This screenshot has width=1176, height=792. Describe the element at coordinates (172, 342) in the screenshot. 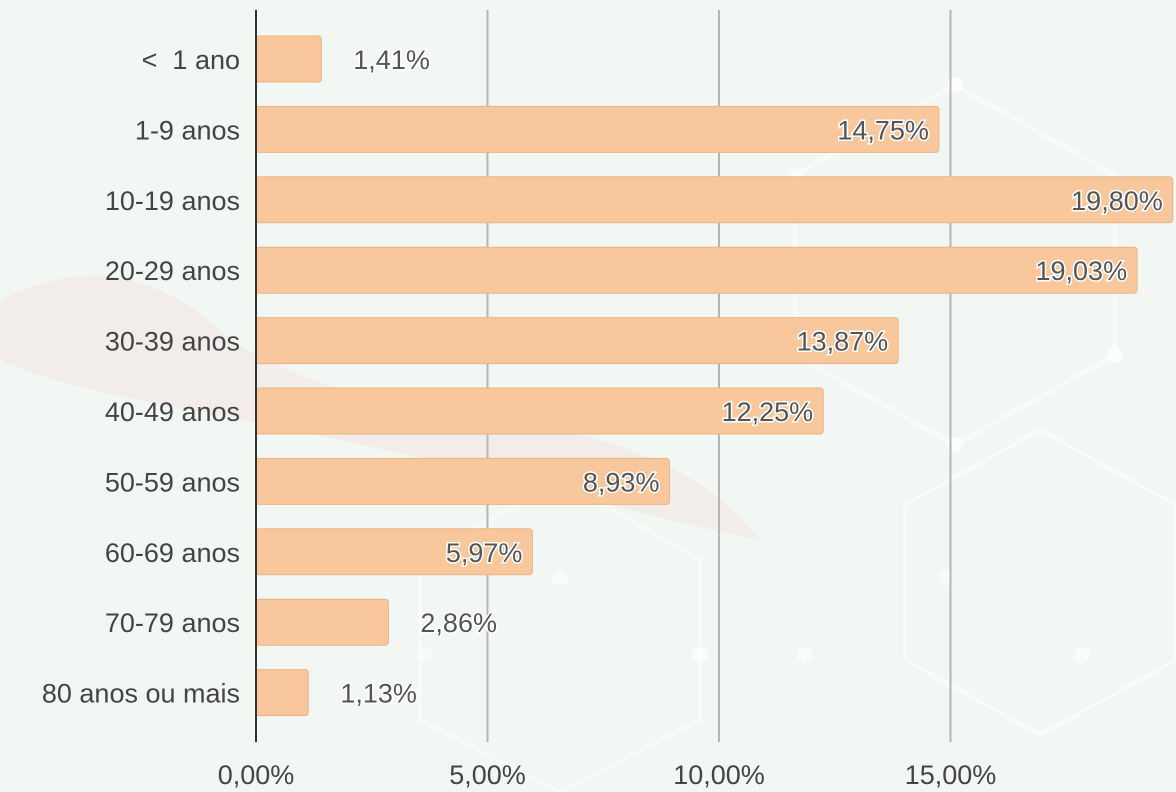

I see `category-label-4: 30-39 anos` at that location.